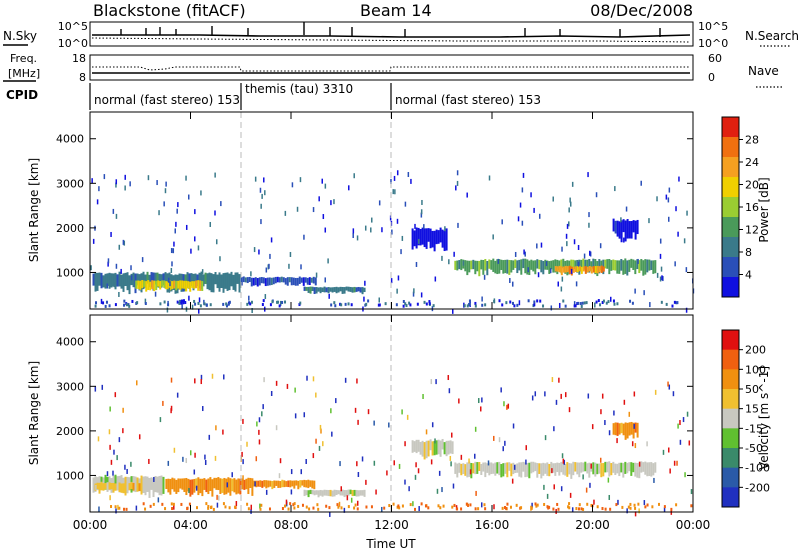 This screenshot has height=554, width=800. What do you see at coordinates (713, 43) in the screenshot?
I see `noise-right-tick-bottom: 10^0` at bounding box center [713, 43].